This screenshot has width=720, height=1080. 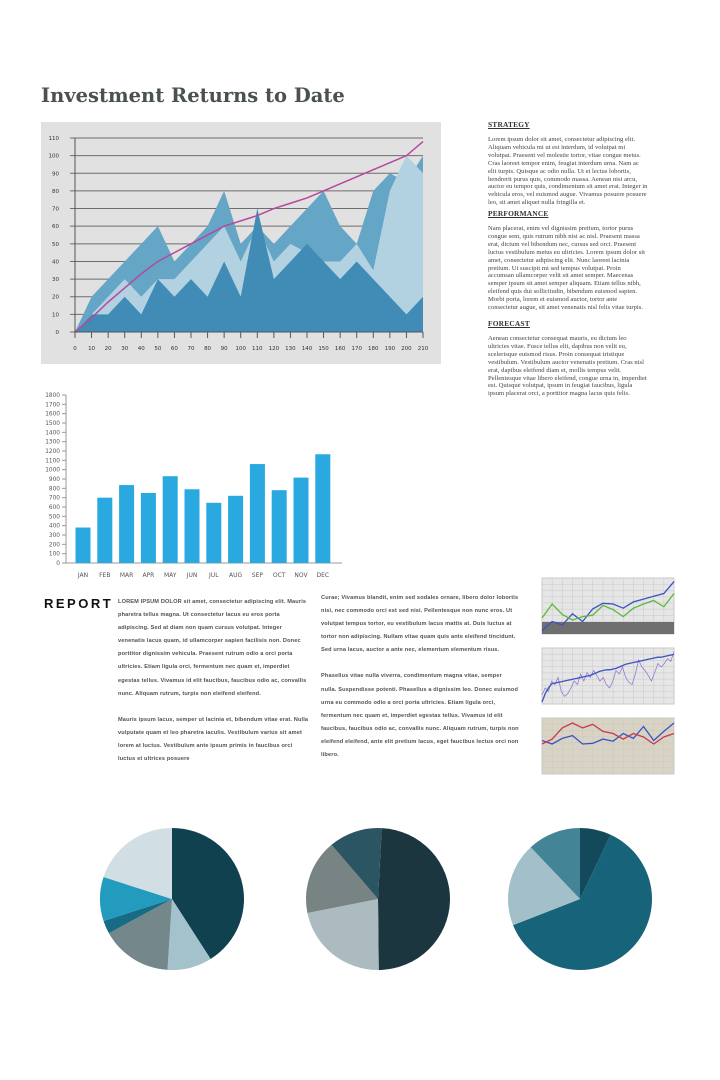 What do you see at coordinates (406, 349) in the screenshot?
I see `x-tick-label: 200` at bounding box center [406, 349].